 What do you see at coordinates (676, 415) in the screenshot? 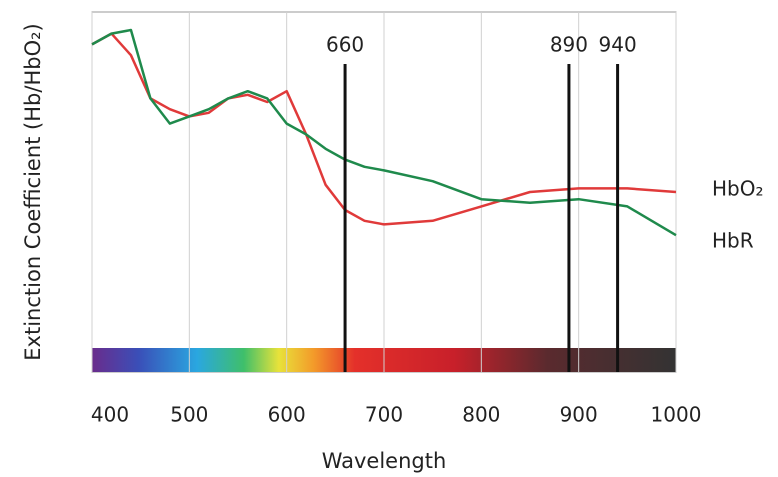
I see `x-tick-label: 1000` at bounding box center [676, 415].